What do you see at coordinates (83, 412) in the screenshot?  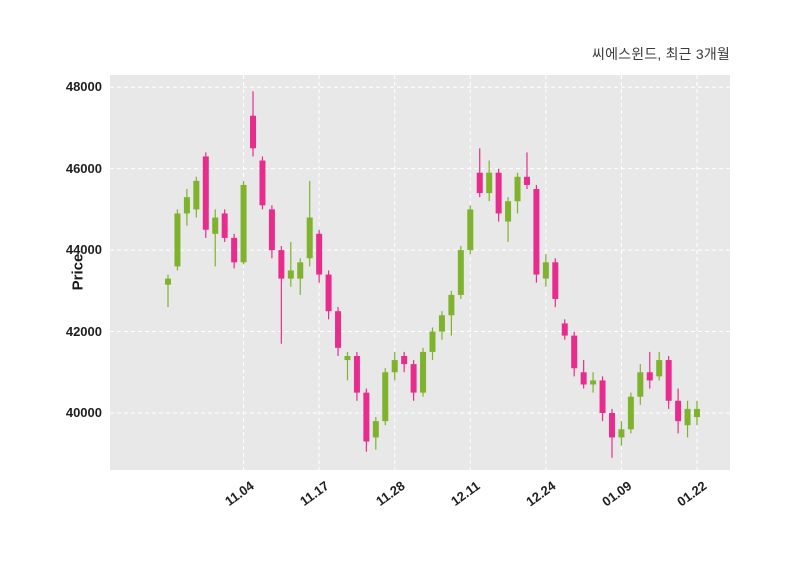 I see `y-tick-label: 40000` at bounding box center [83, 412].